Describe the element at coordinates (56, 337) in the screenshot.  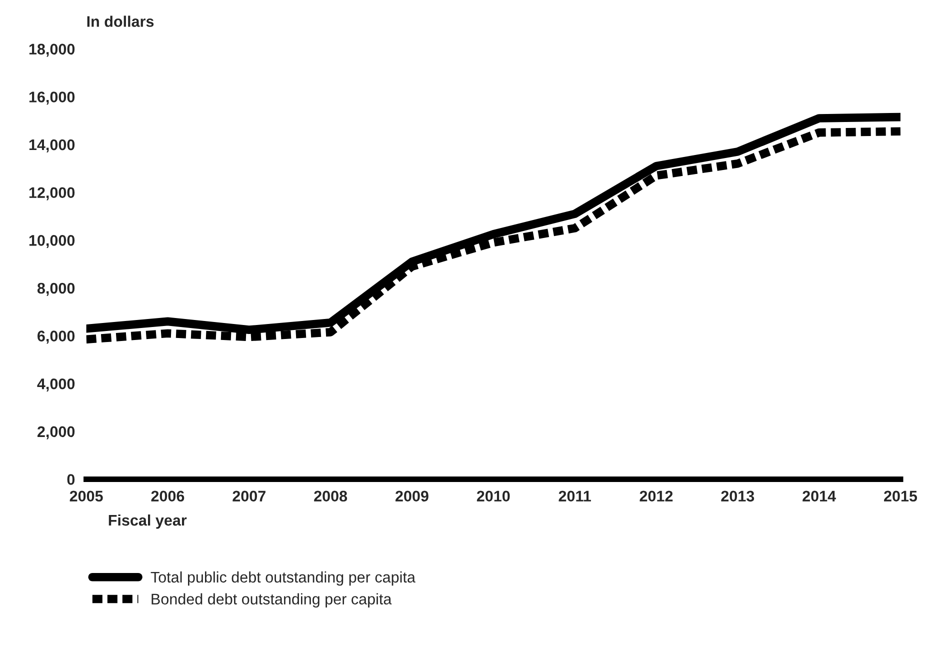
I see `y-tick-label: 6,000` at that location.